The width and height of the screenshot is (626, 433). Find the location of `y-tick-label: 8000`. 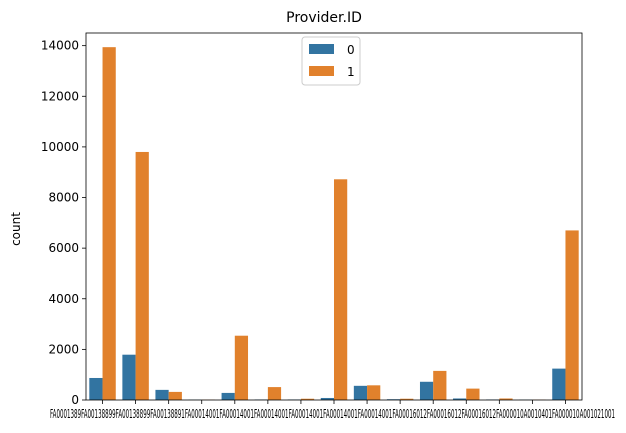

y-tick-label: 8000 is located at coordinates (63, 198).